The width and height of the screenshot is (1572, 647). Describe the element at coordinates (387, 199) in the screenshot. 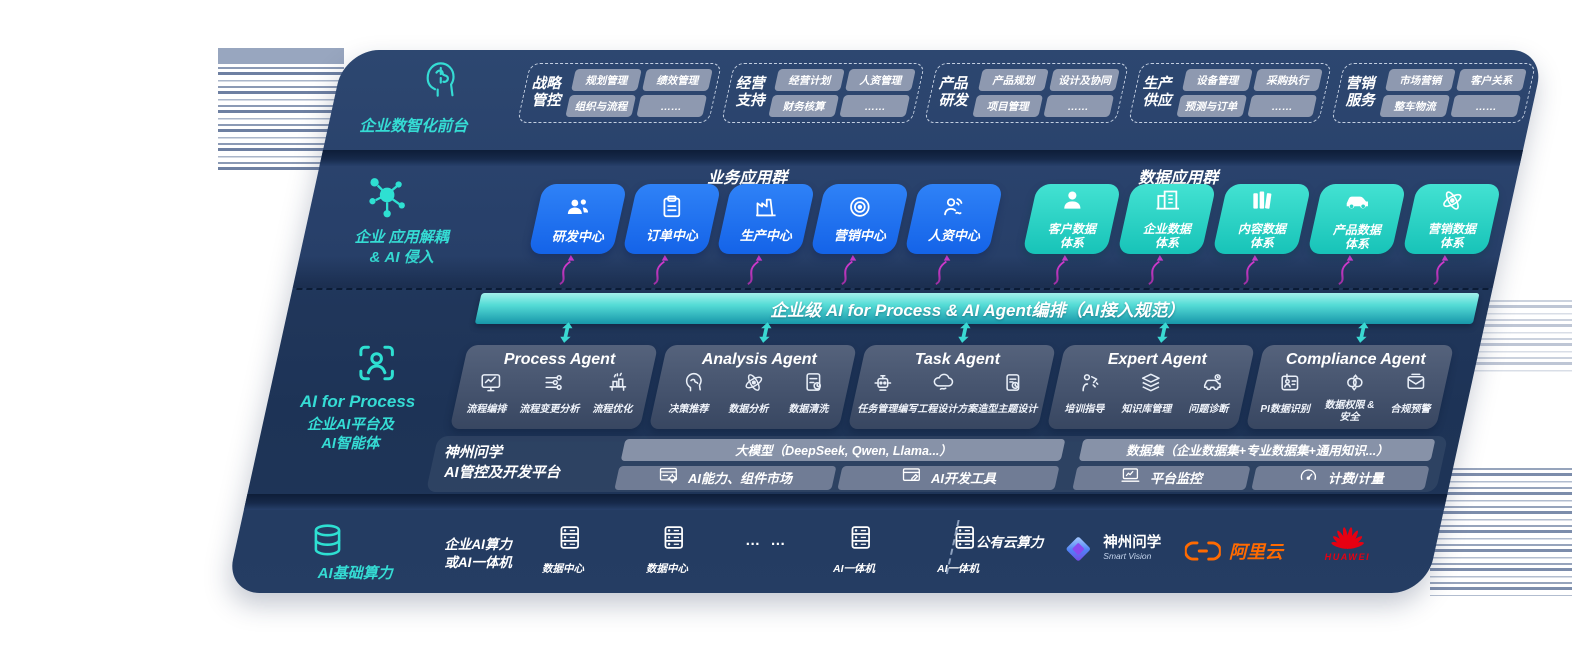

I see `molecule-icon` at that location.